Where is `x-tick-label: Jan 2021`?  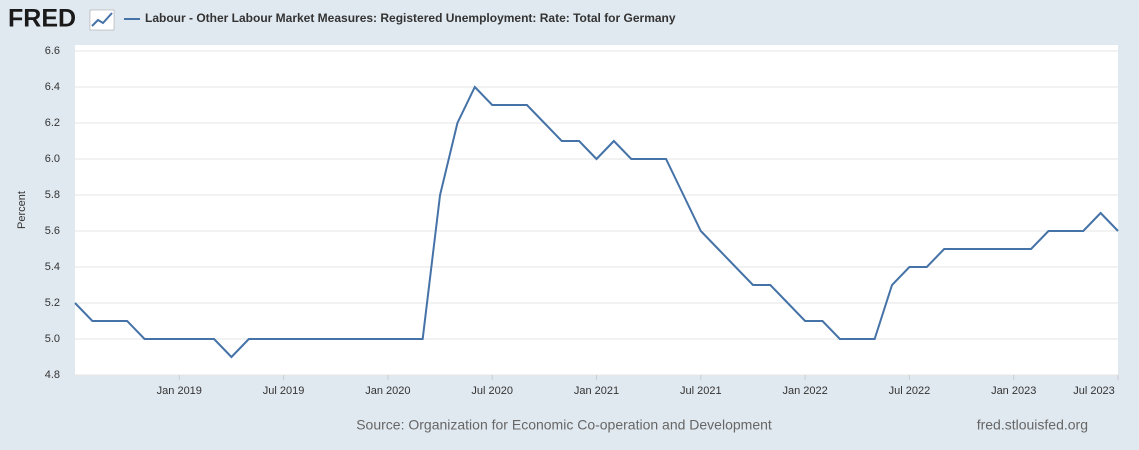 x-tick-label: Jan 2021 is located at coordinates (596, 391).